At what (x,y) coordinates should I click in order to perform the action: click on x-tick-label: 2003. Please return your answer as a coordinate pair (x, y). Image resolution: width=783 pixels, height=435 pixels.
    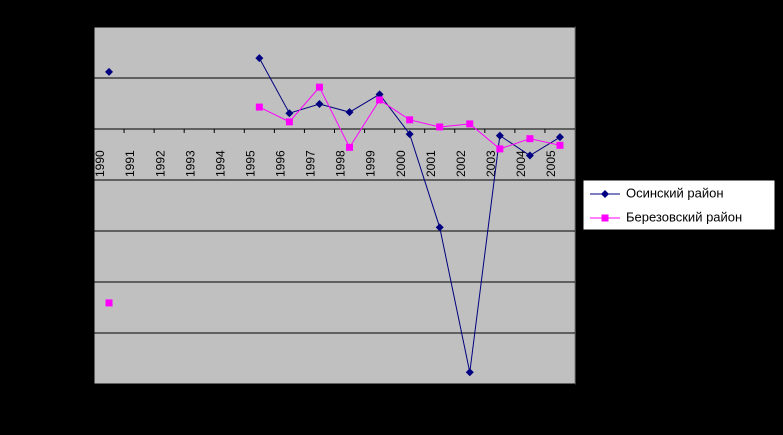
    Looking at the image, I should click on (491, 163).